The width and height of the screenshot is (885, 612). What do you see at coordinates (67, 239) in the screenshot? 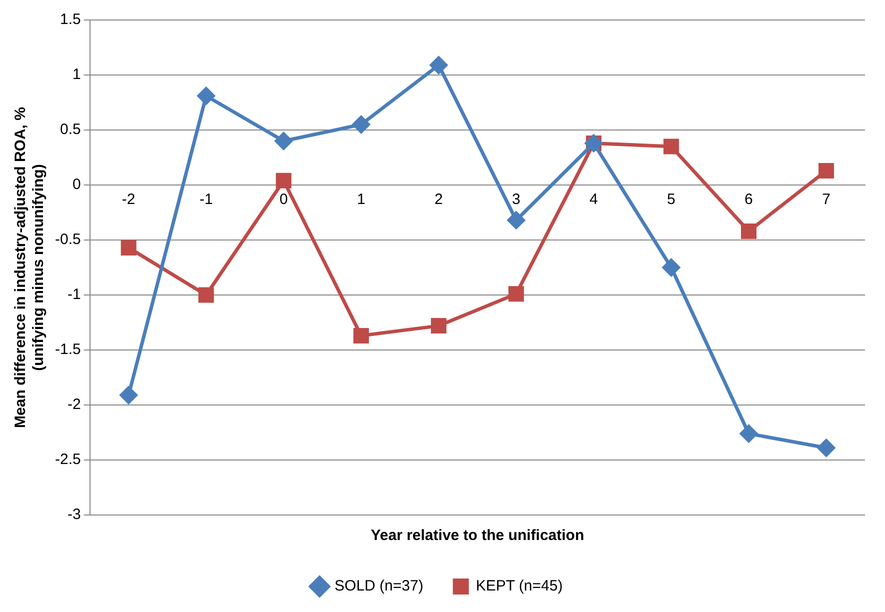
I see `y-tick-label: -0.5` at bounding box center [67, 239].